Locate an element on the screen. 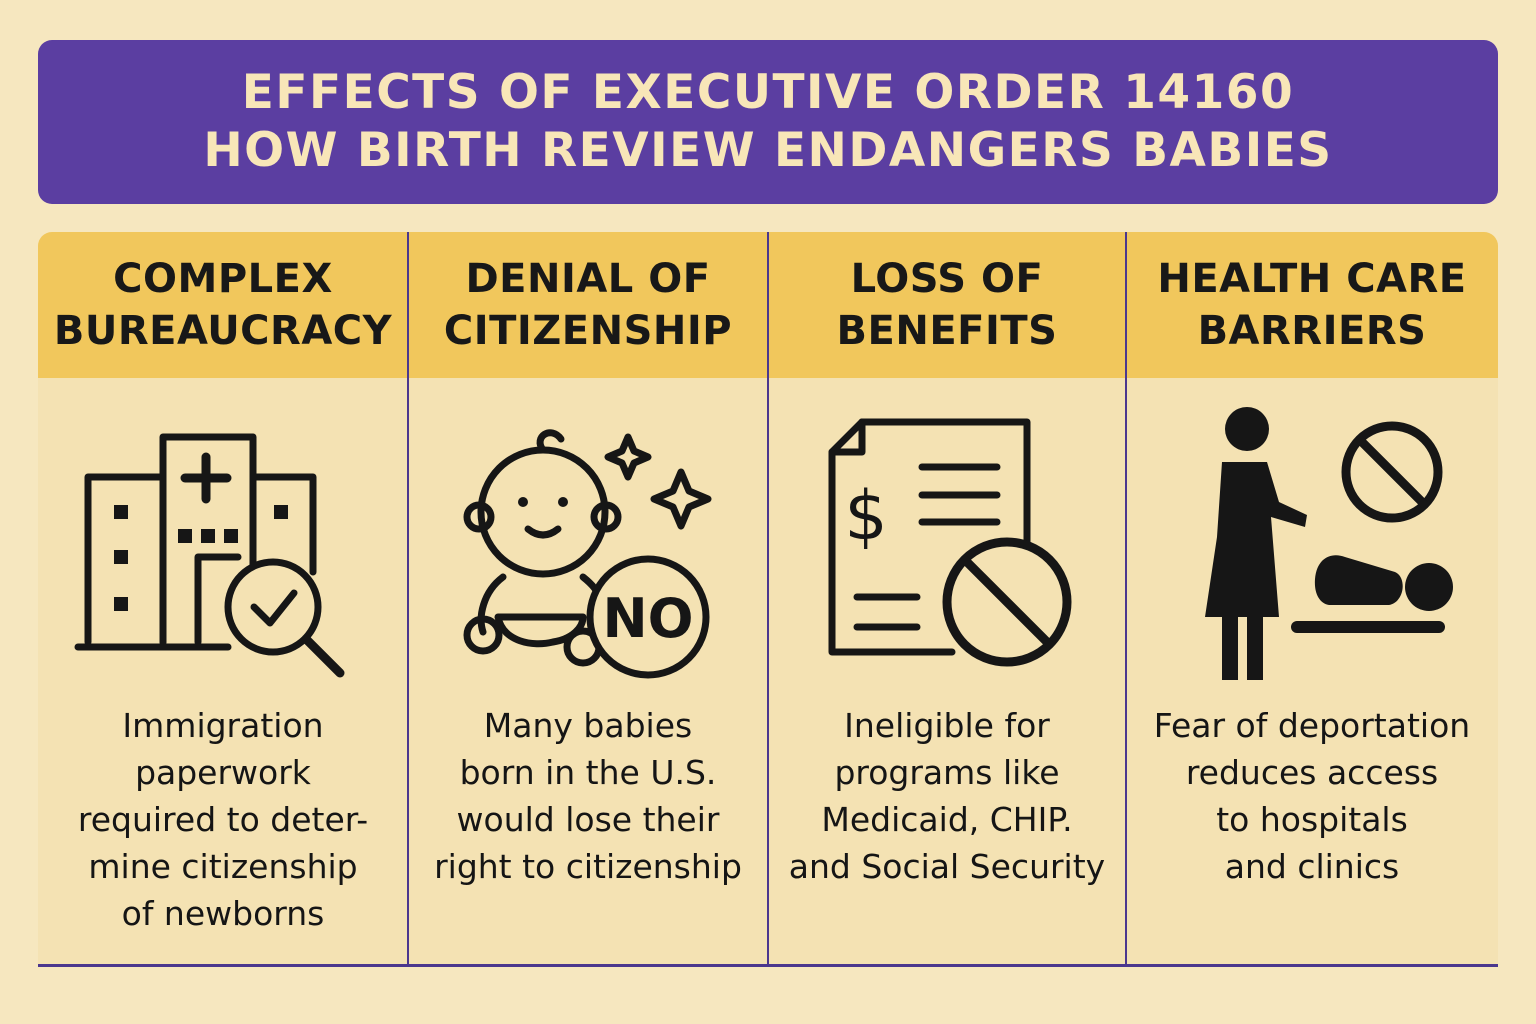  column-heading: HEALTH CARE BARRIERS is located at coordinates (1312, 305).